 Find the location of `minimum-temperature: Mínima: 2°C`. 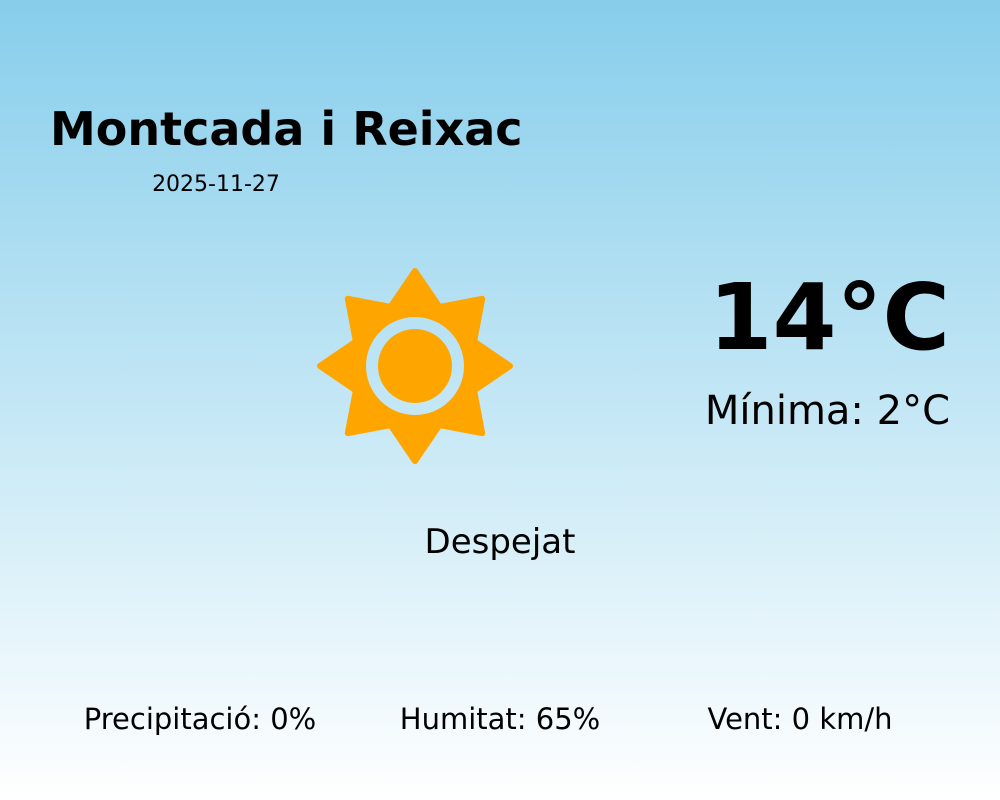

minimum-temperature: Mínima: 2°C is located at coordinates (827, 411).